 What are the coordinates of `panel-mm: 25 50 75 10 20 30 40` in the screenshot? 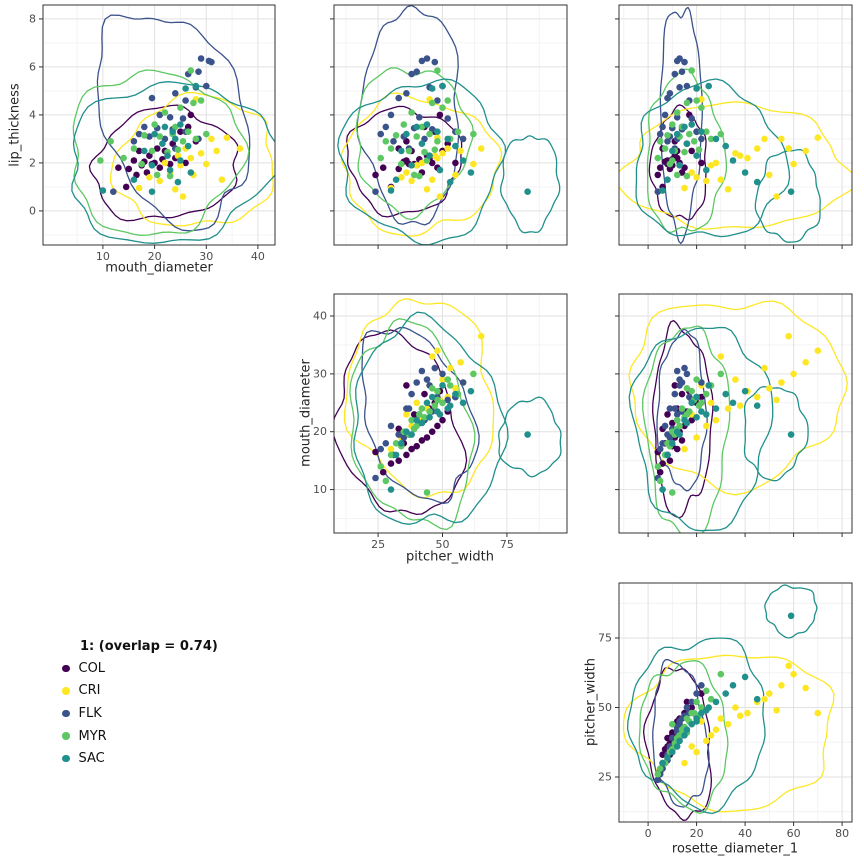 It's located at (440, 422).